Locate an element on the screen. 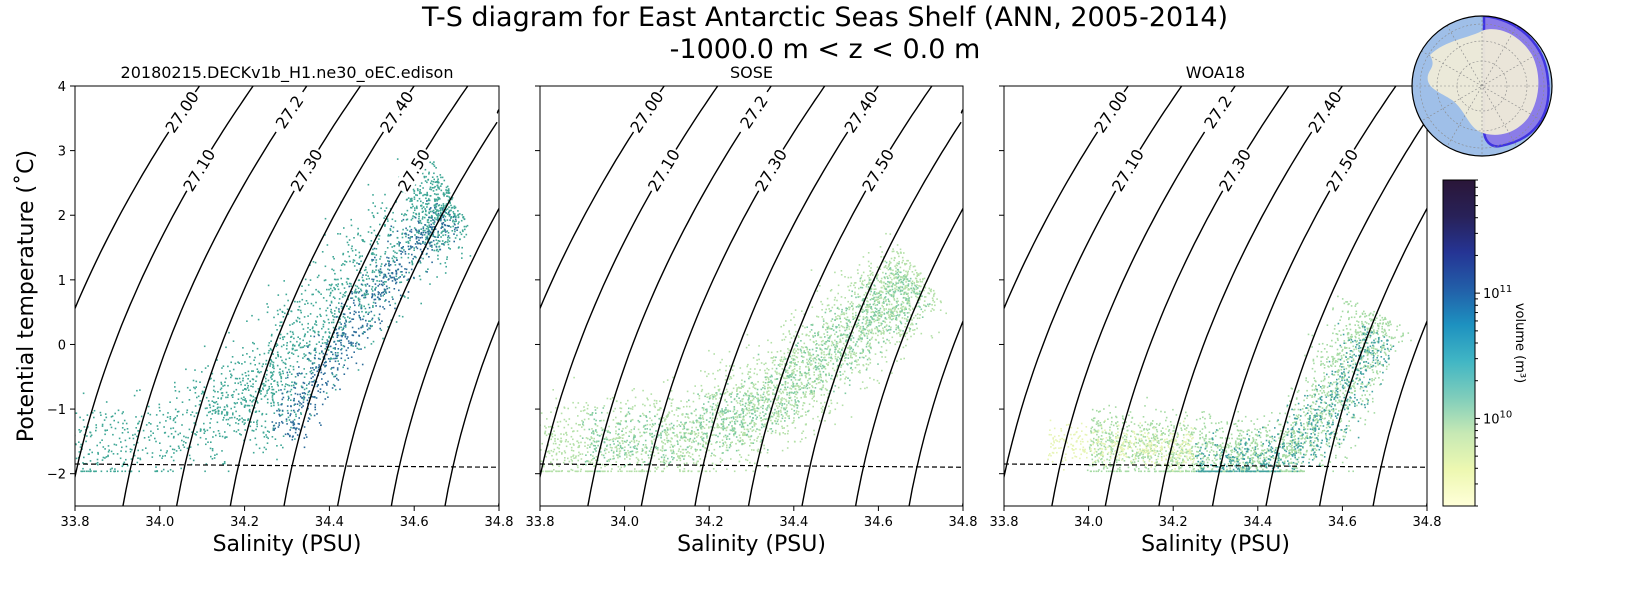 Image resolution: width=1650 pixels, height=600 pixels. y-tick-label: −2 is located at coordinates (56, 475).